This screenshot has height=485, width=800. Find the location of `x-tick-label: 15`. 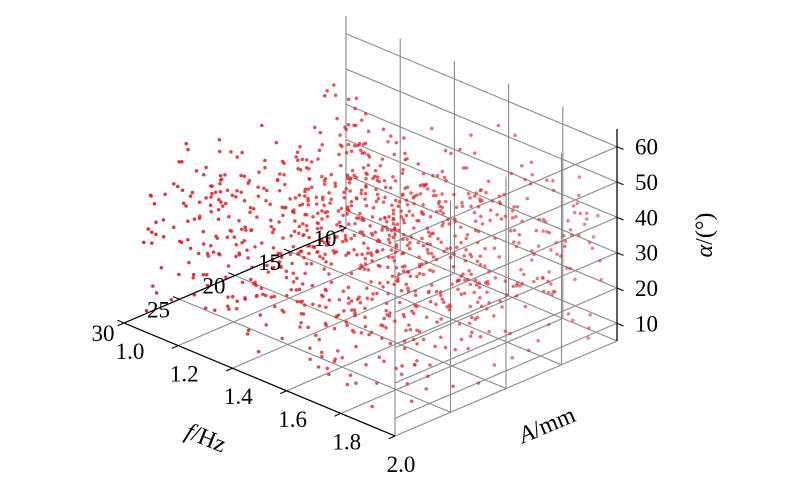

x-tick-label: 15 is located at coordinates (269, 262).